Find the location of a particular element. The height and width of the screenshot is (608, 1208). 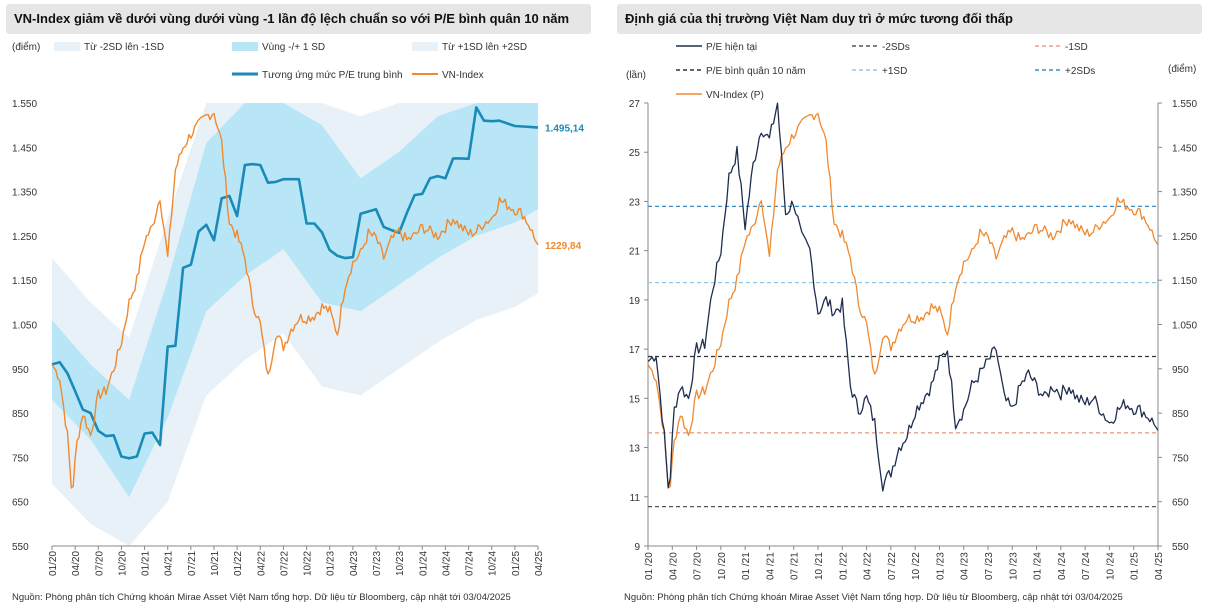

left-x-tick-label: 01/20 is located at coordinates (53, 563).